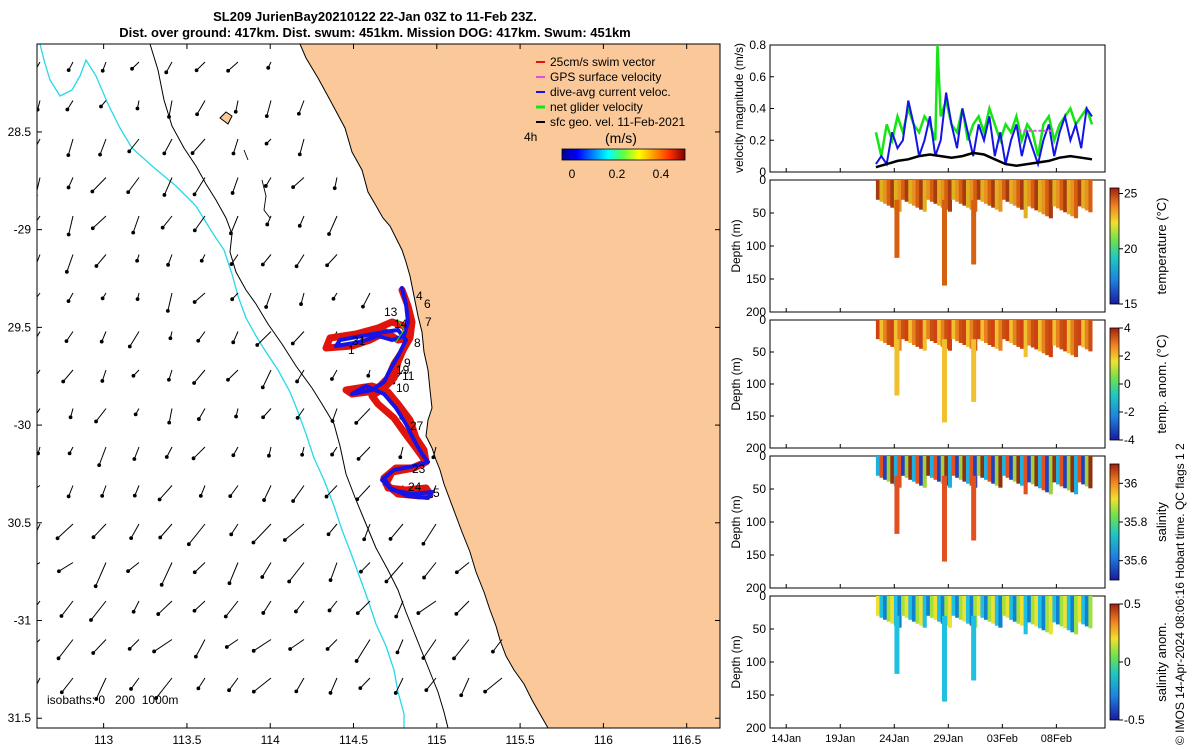  I want to click on legend-geo: sfc geo. vel. 11-Feb-2021, so click(618, 122).